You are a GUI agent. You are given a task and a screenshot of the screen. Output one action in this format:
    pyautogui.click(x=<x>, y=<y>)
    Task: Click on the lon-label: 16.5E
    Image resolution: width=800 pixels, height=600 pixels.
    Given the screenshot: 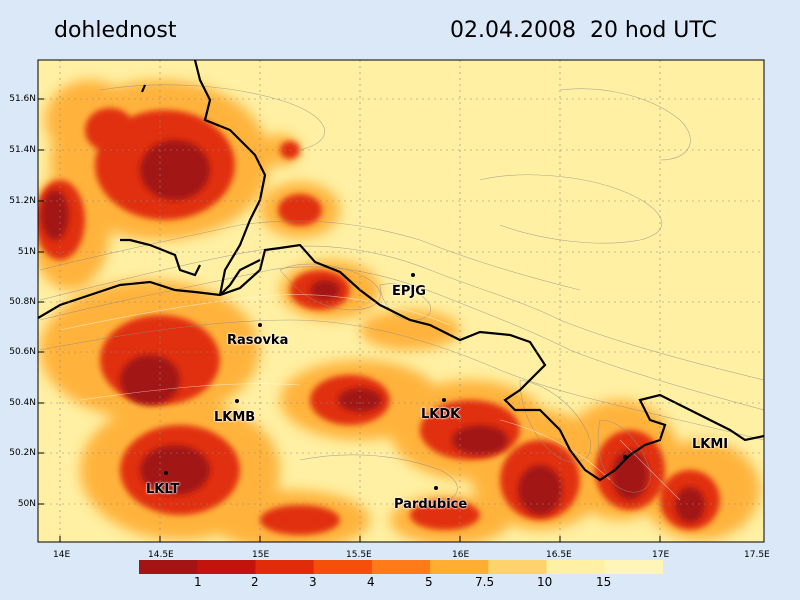 What is the action you would take?
    pyautogui.click(x=559, y=555)
    